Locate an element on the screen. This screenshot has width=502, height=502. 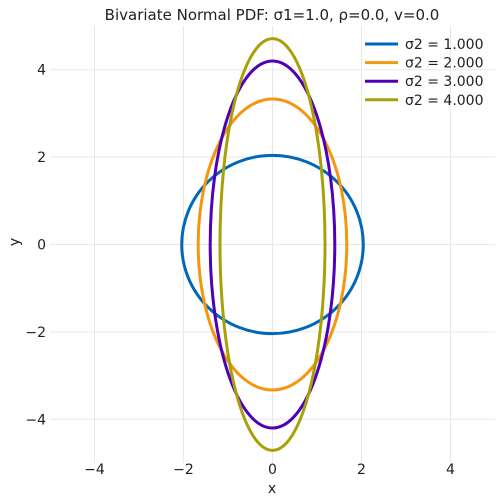
y-tick-label: 0 is located at coordinates (41, 246).